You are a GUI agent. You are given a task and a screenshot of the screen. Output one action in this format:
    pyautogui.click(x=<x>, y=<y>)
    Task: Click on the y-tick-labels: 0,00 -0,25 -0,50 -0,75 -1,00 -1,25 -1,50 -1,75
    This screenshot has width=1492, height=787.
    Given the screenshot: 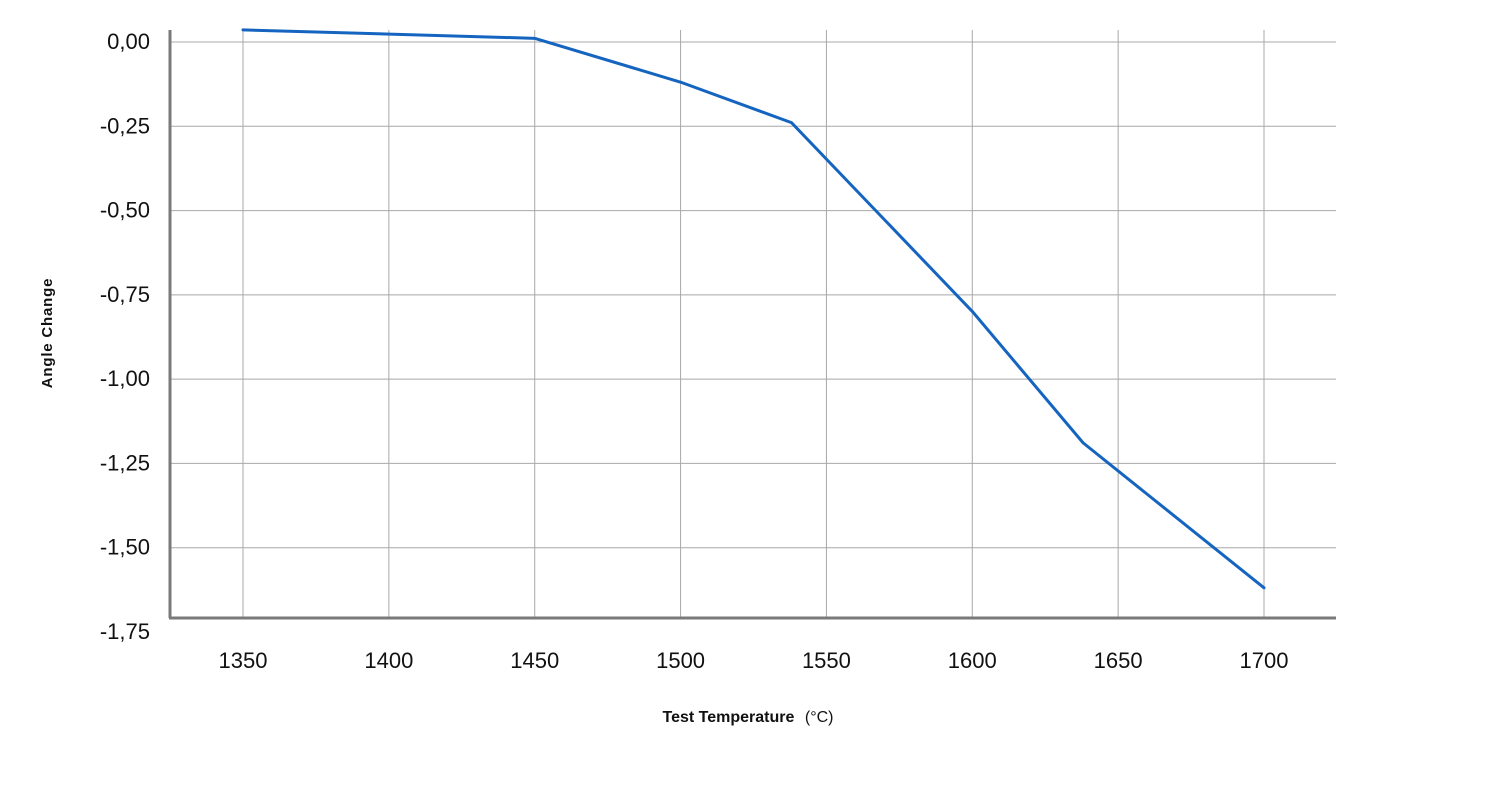 What is the action you would take?
    pyautogui.click(x=125, y=336)
    